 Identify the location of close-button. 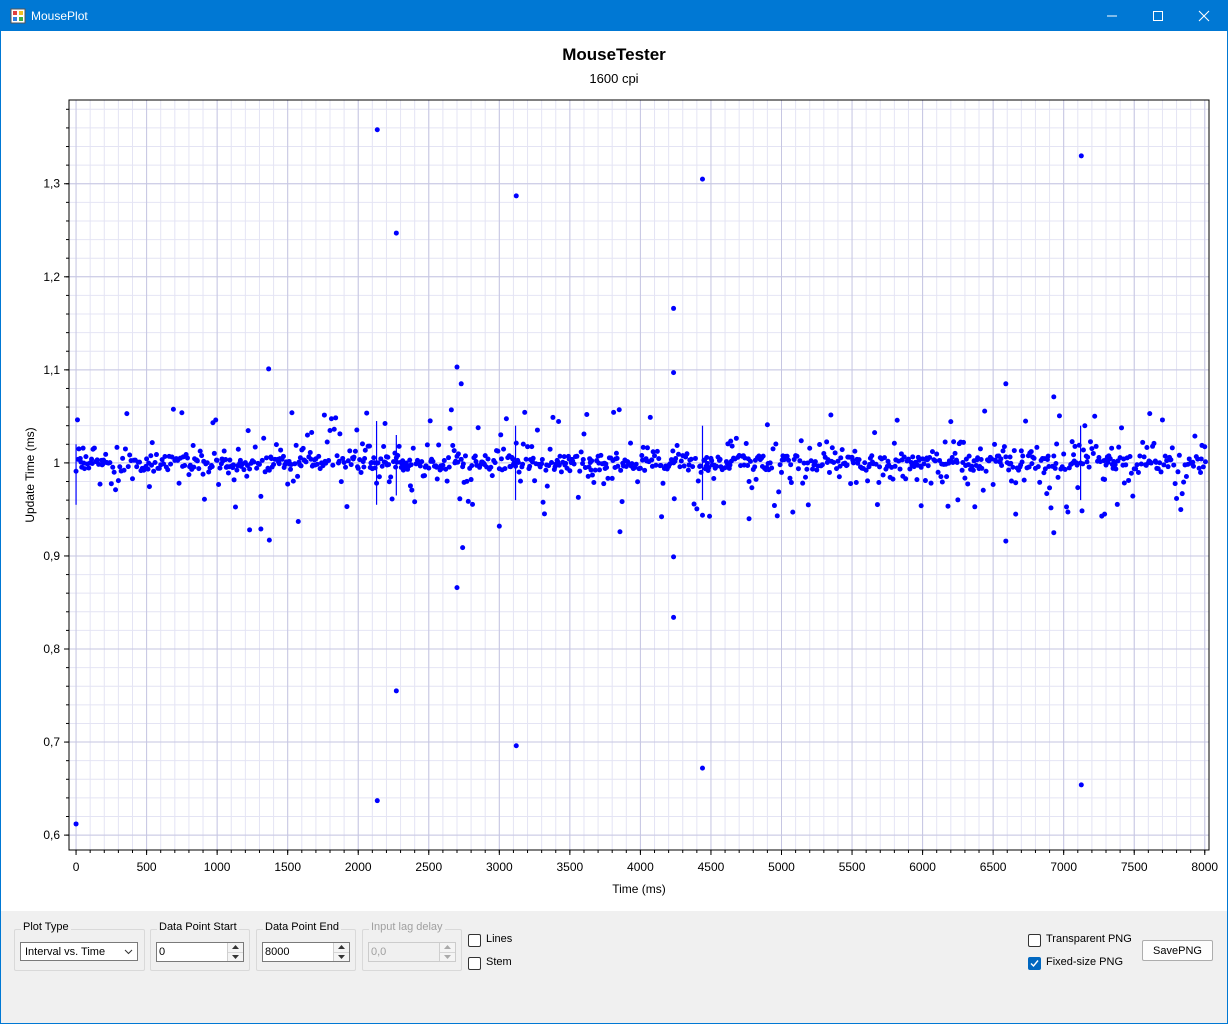
(1204, 16).